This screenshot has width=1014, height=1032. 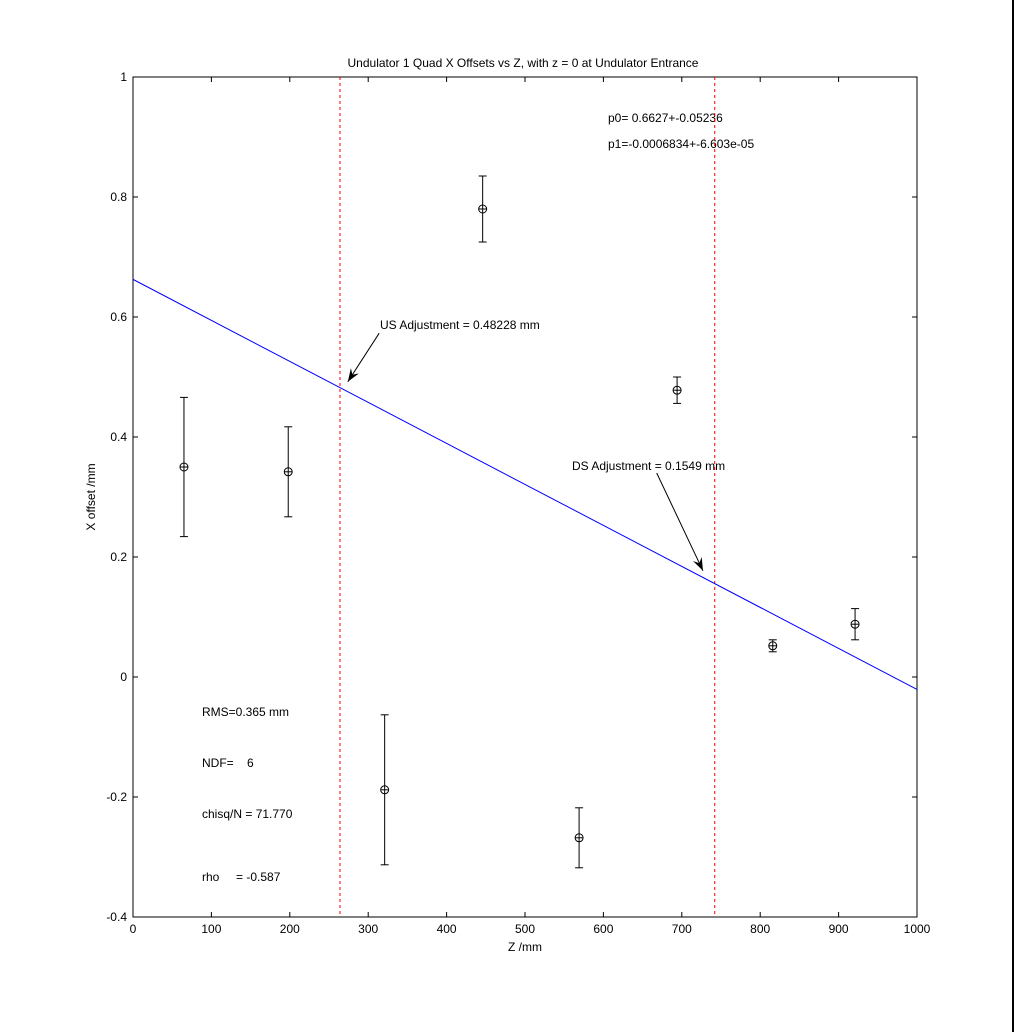 What do you see at coordinates (760, 929) in the screenshot?
I see `x-tick-label: 800` at bounding box center [760, 929].